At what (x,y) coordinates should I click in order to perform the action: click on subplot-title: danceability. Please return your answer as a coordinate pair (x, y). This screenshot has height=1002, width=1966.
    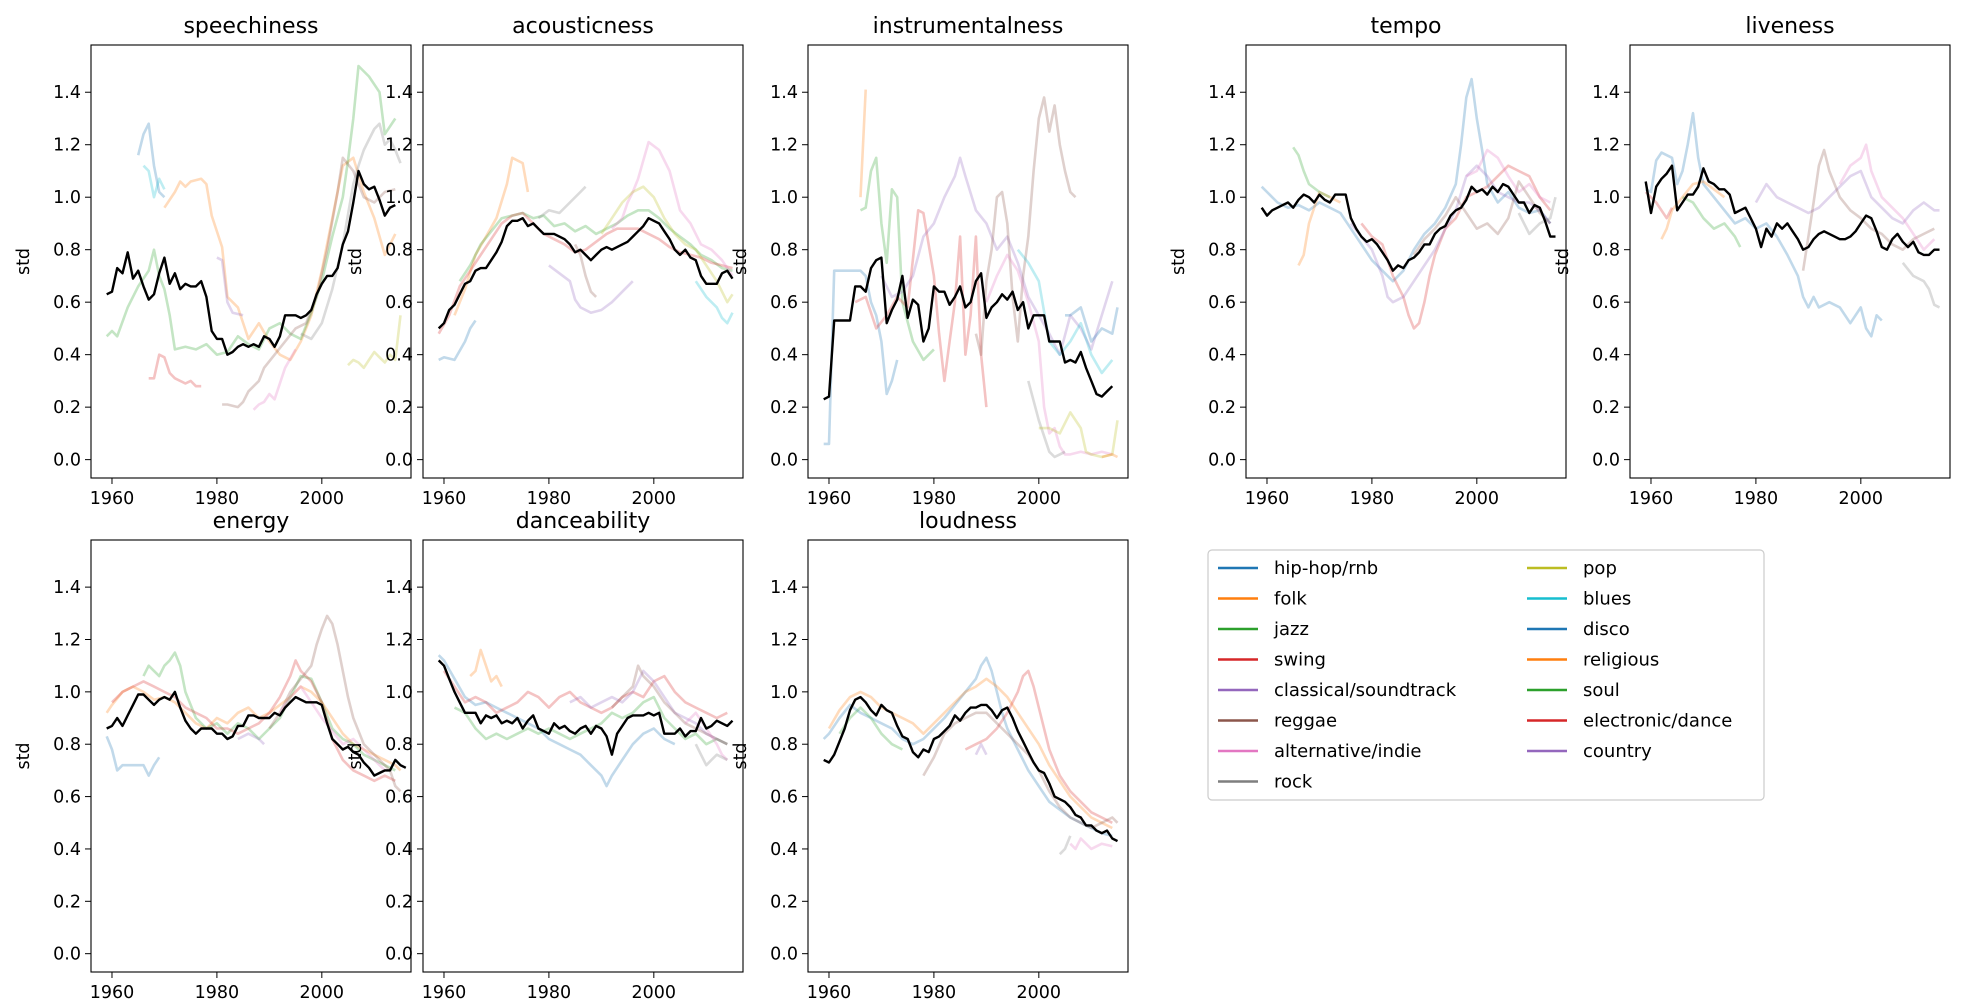
    Looking at the image, I should click on (583, 521).